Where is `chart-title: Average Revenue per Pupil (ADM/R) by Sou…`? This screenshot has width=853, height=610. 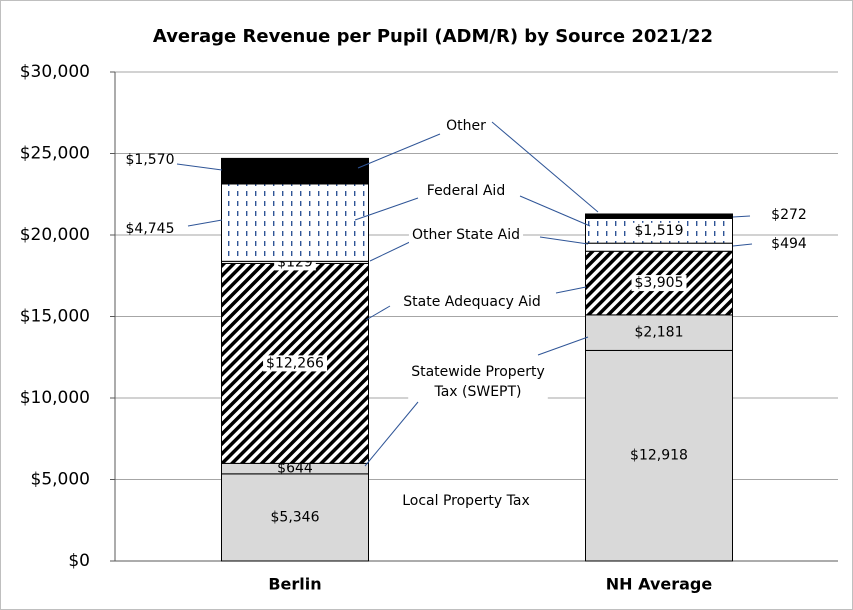 chart-title: Average Revenue per Pupil (ADM/R) by Sou… is located at coordinates (433, 36).